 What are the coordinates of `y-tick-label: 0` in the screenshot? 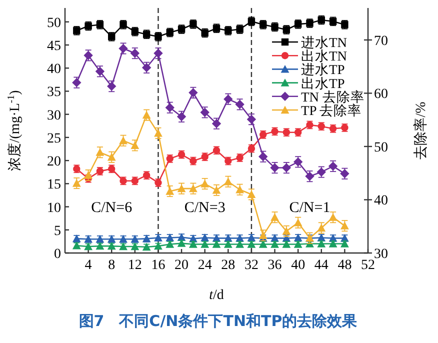 It's located at (57, 254).